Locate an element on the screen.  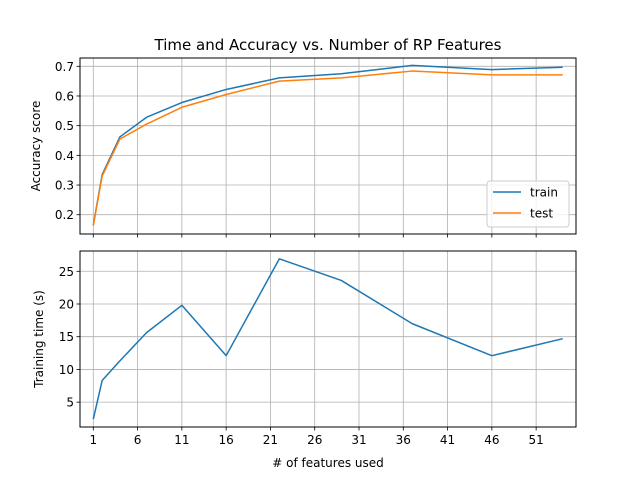
x-tick-label: 51 is located at coordinates (536, 440).